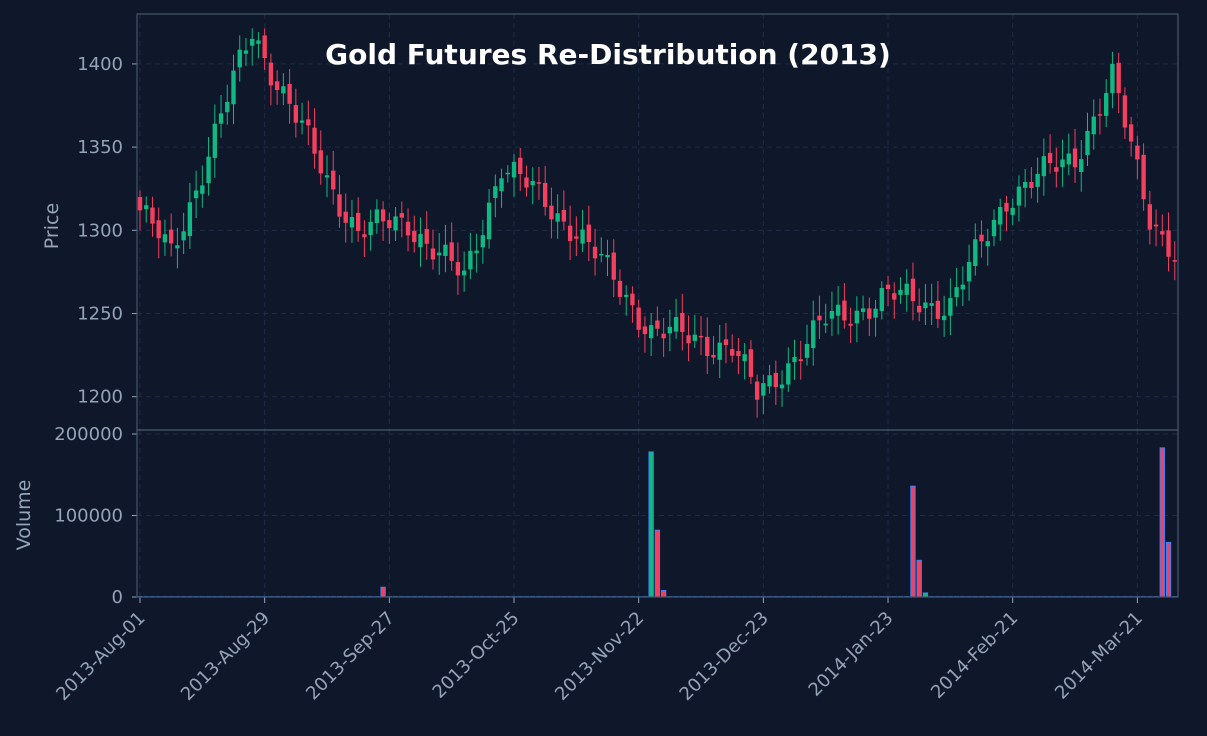 Image resolution: width=1207 pixels, height=736 pixels. Describe the element at coordinates (100, 147) in the screenshot. I see `price-tick-label: 1350` at that location.